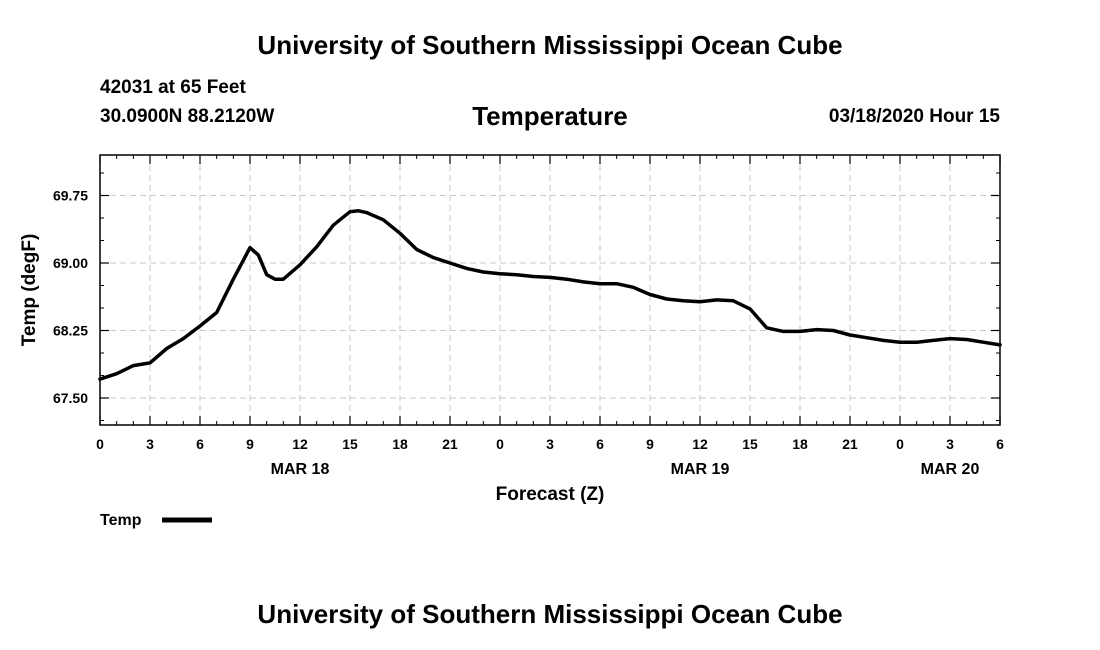  Describe the element at coordinates (121, 520) in the screenshot. I see `legend-label: Temp` at that location.